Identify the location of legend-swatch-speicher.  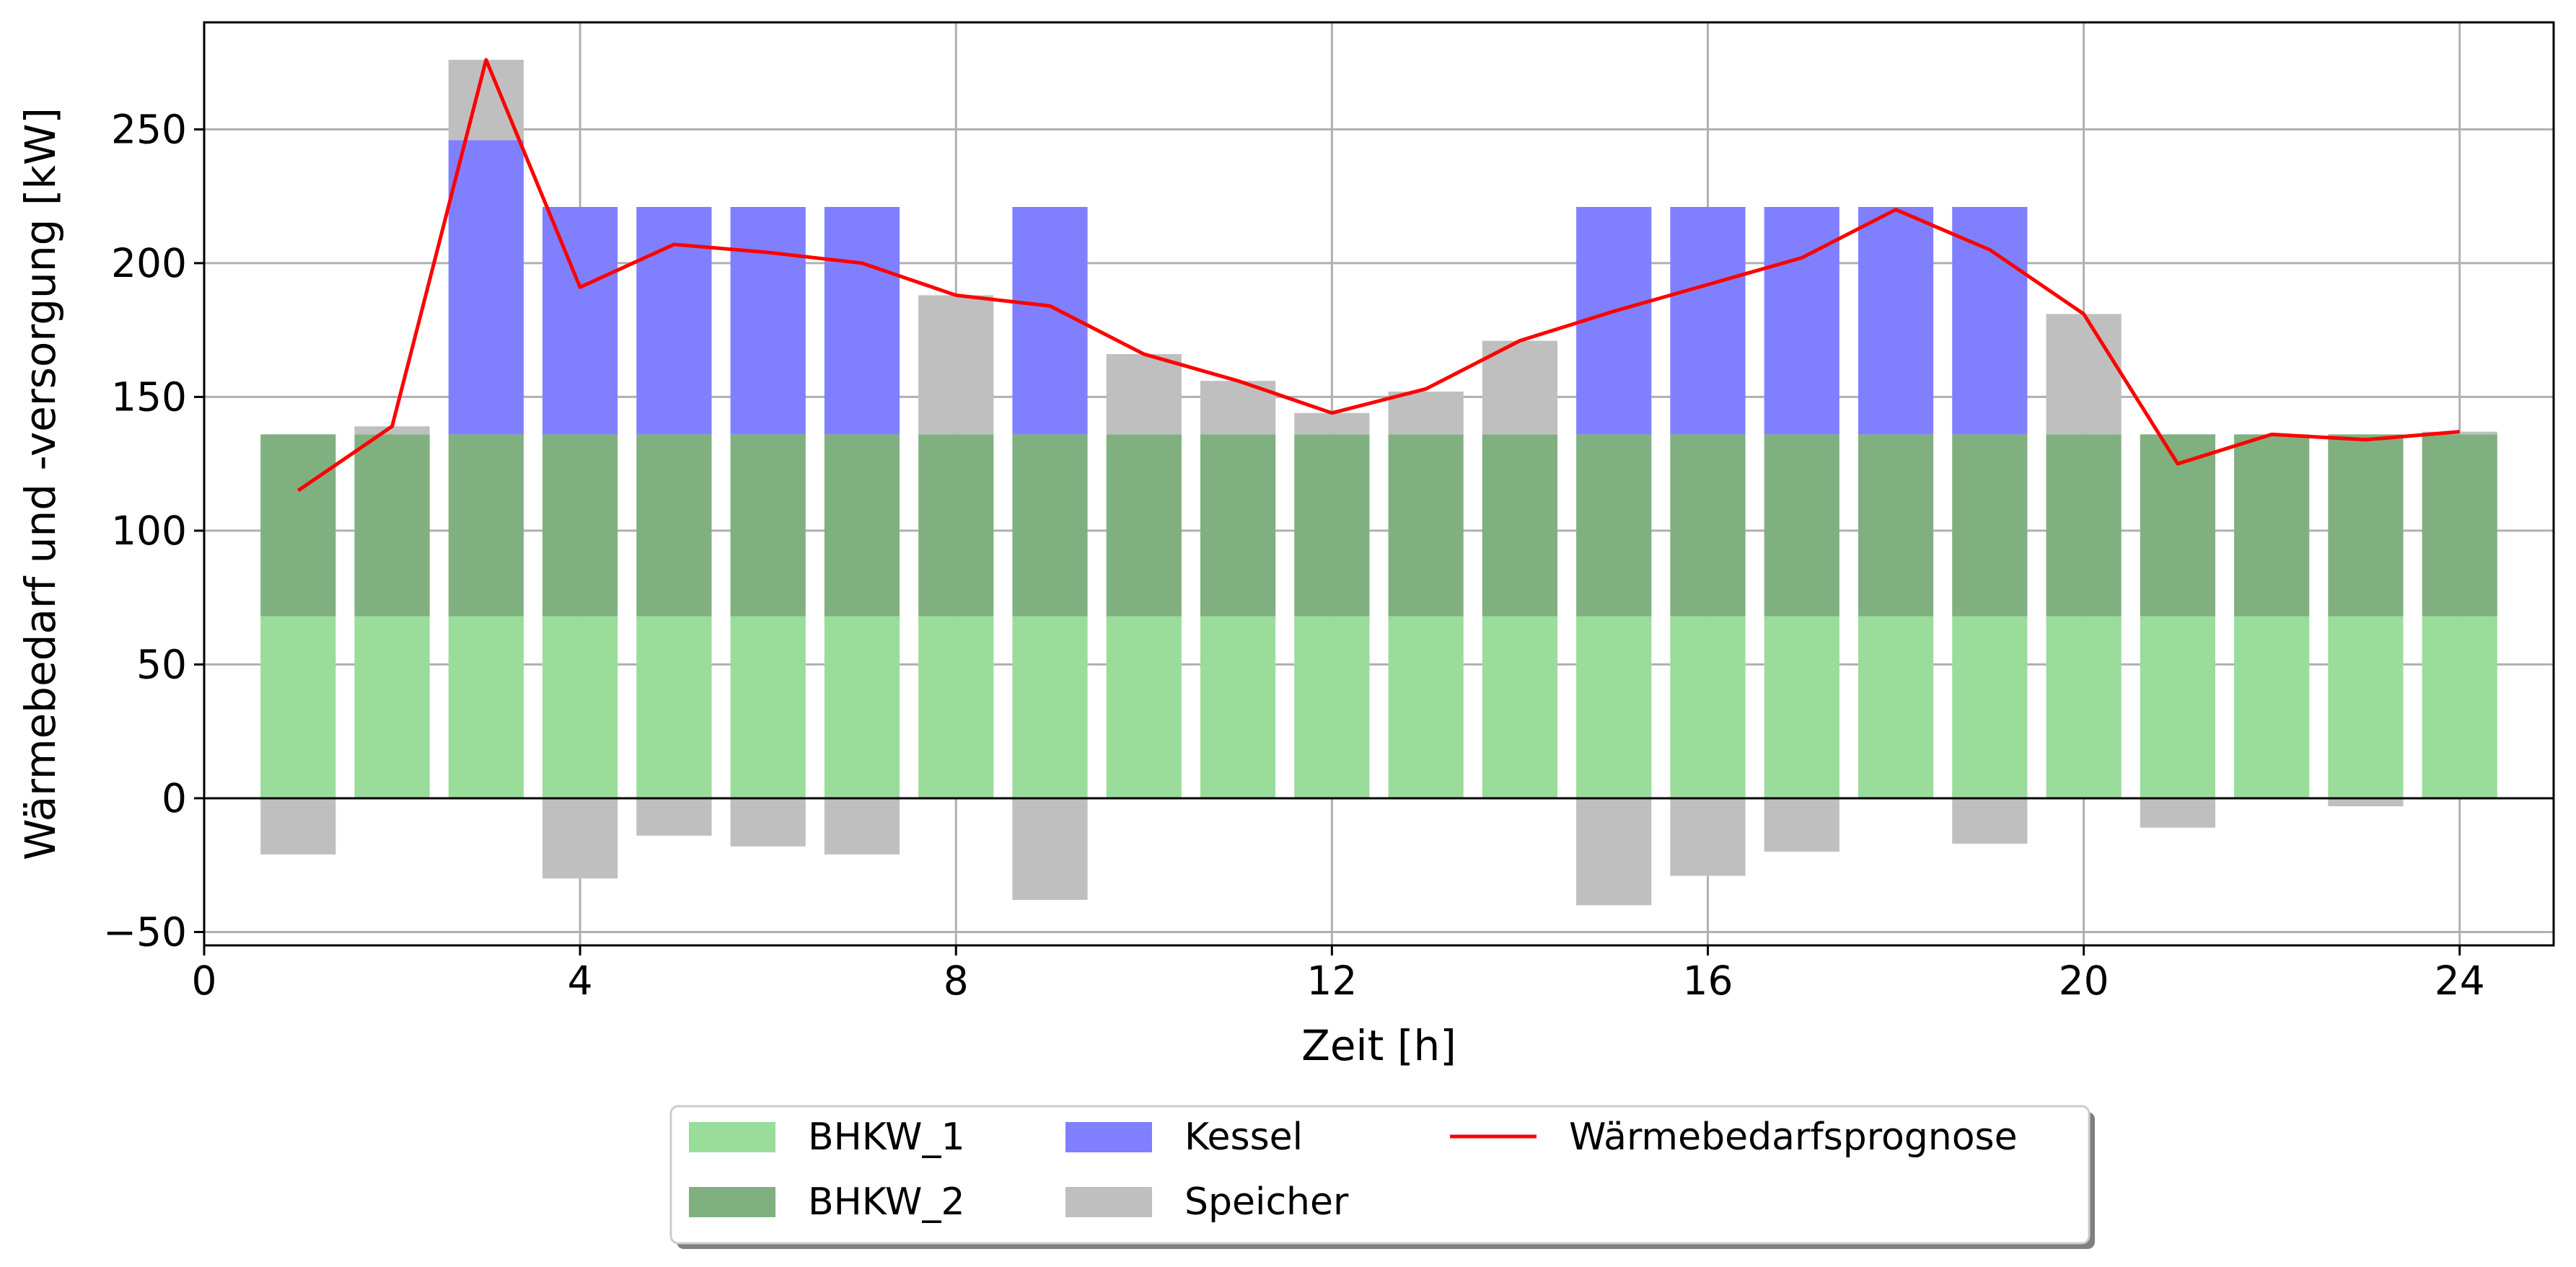
(1108, 1202).